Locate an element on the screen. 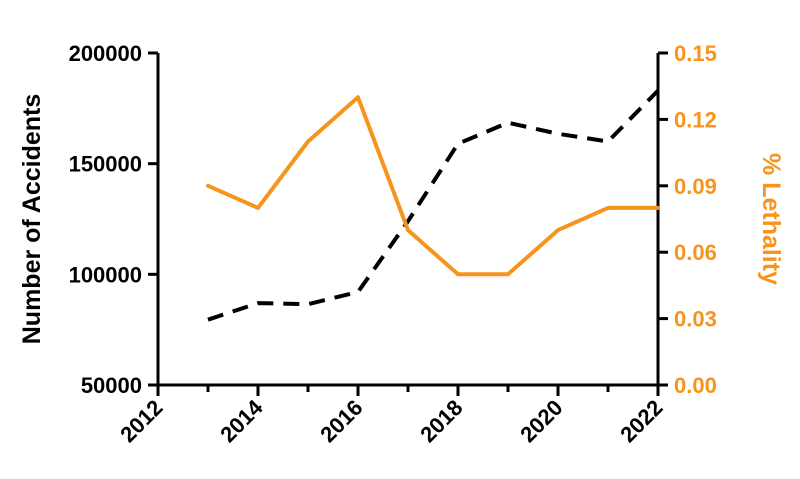 The height and width of the screenshot is (479, 800). left-axis-title: Number of Accidents is located at coordinates (32, 219).